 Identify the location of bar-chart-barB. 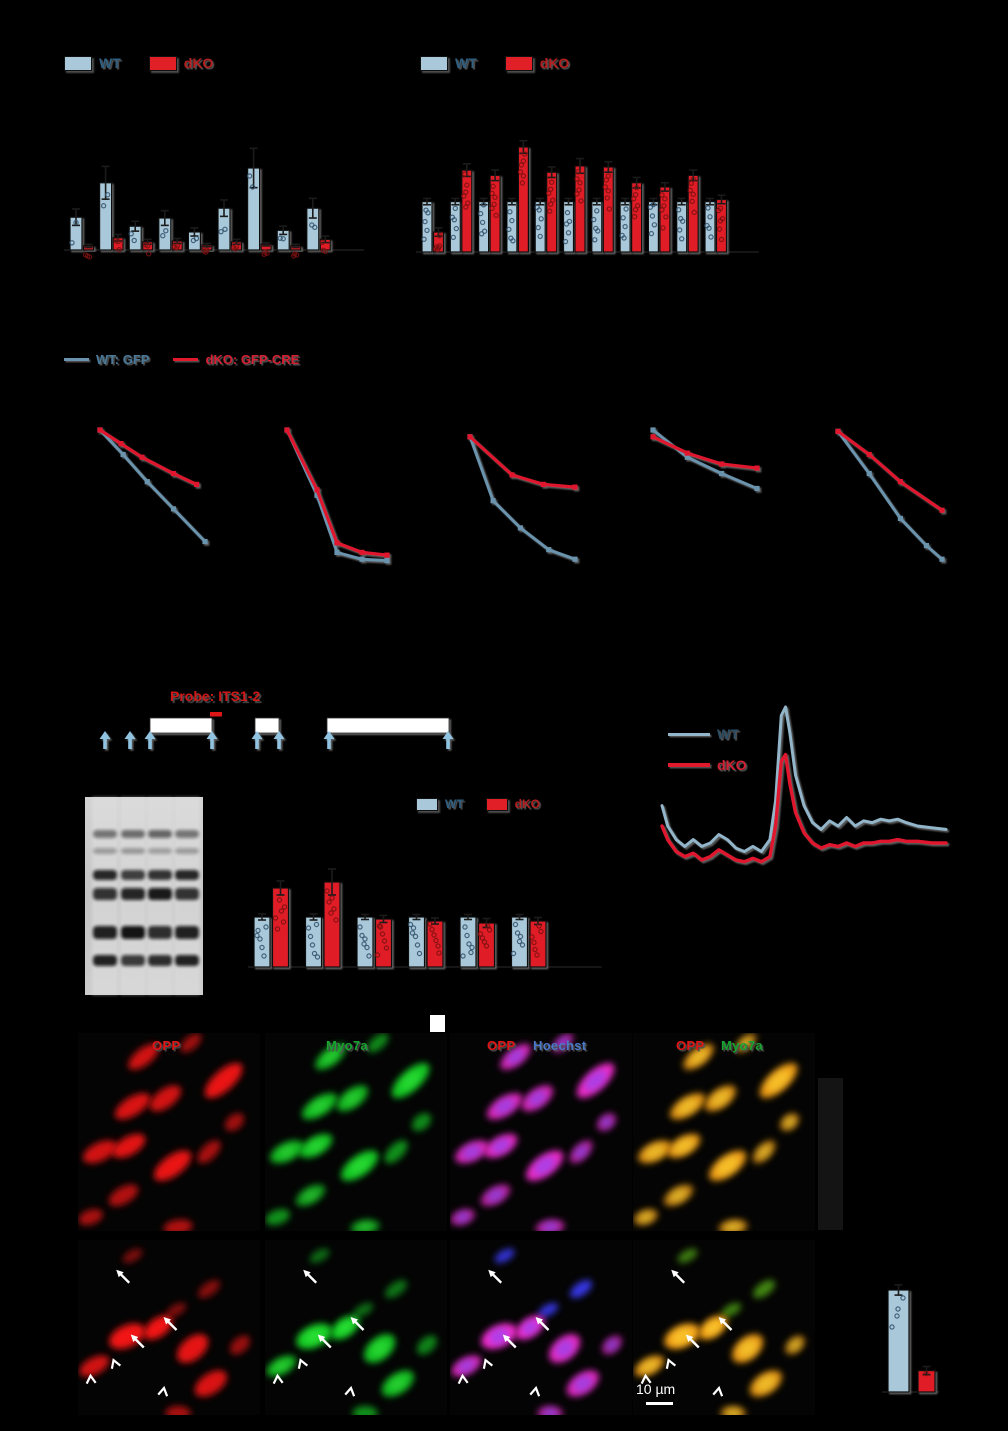
(587, 196).